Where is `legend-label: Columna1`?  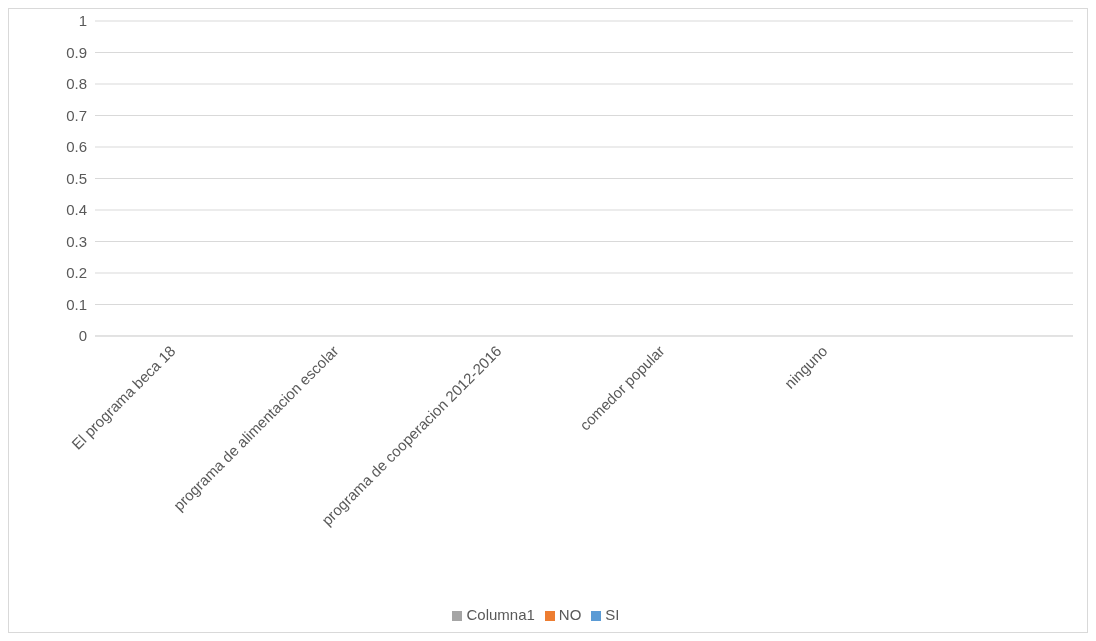 legend-label: Columna1 is located at coordinates (500, 614).